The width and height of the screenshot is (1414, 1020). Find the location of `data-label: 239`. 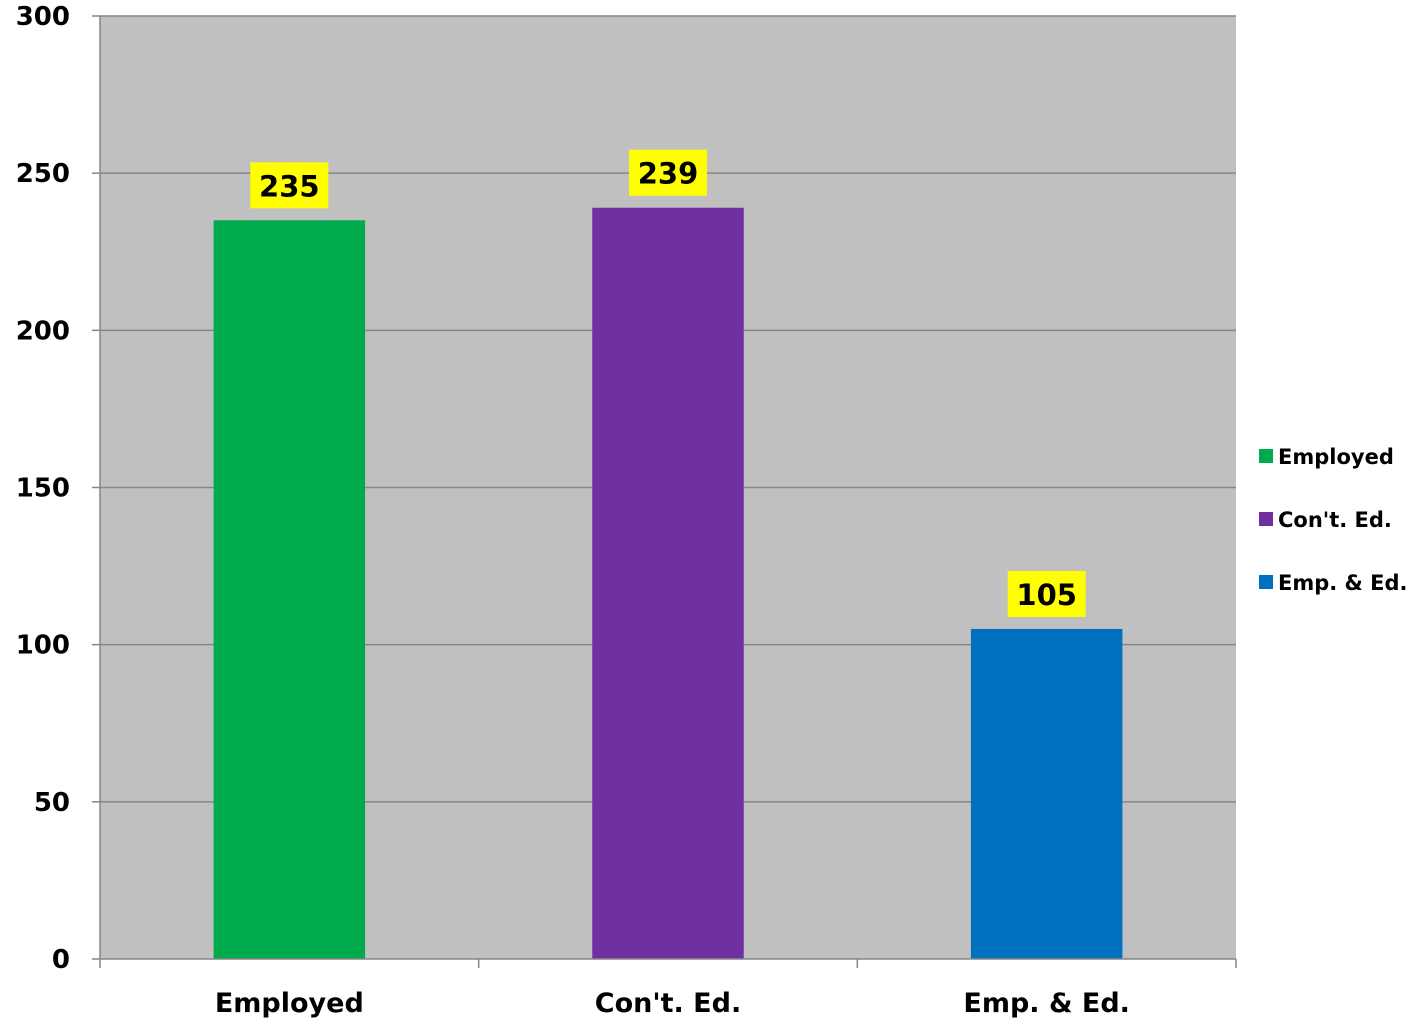

data-label: 239 is located at coordinates (668, 174).